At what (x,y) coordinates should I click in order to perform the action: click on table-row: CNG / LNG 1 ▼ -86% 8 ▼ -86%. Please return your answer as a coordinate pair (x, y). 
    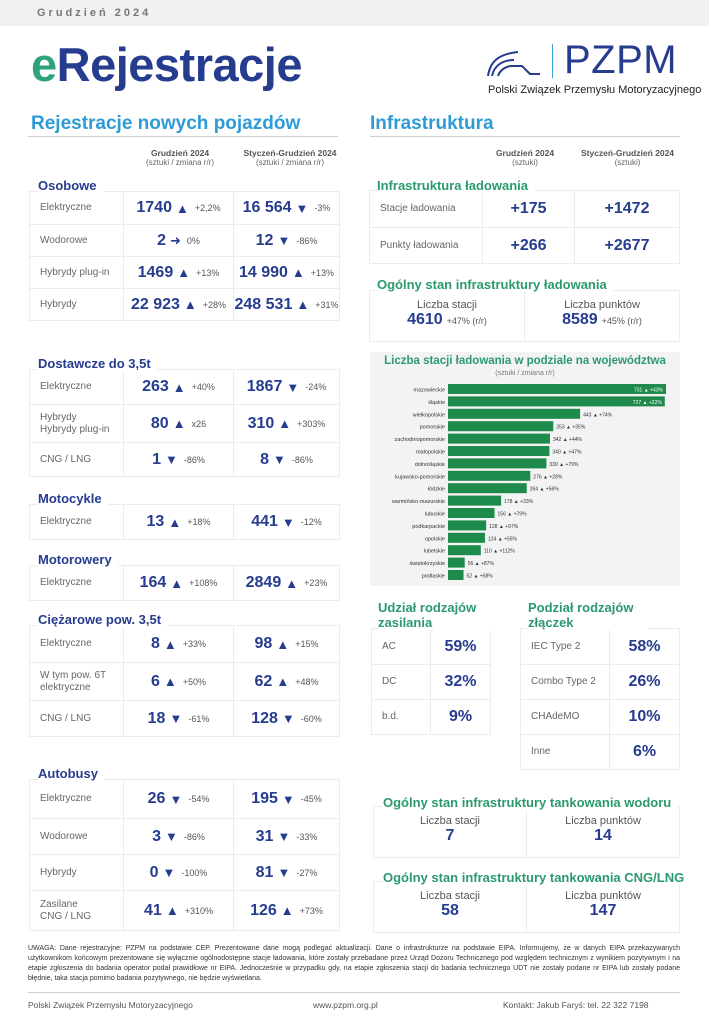
    Looking at the image, I should click on (184, 459).